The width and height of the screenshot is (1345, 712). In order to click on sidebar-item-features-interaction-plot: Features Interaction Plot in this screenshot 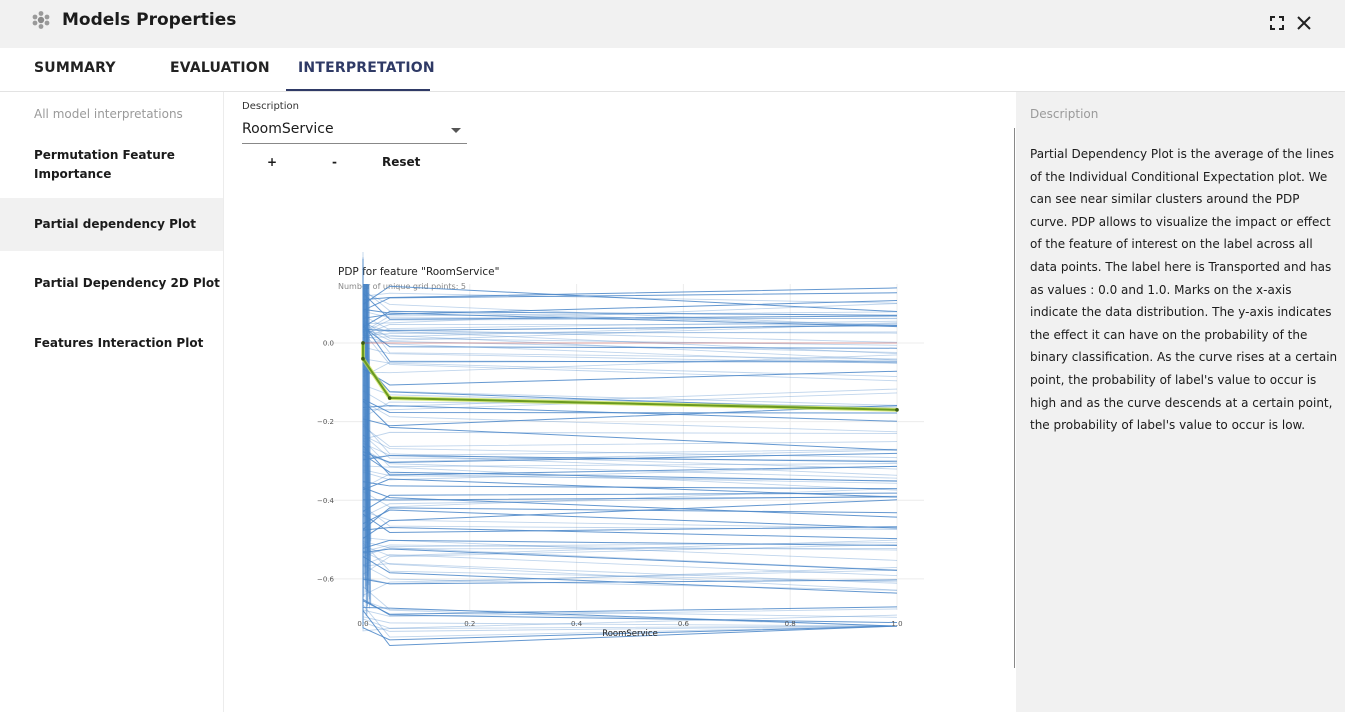, I will do `click(111, 344)`.